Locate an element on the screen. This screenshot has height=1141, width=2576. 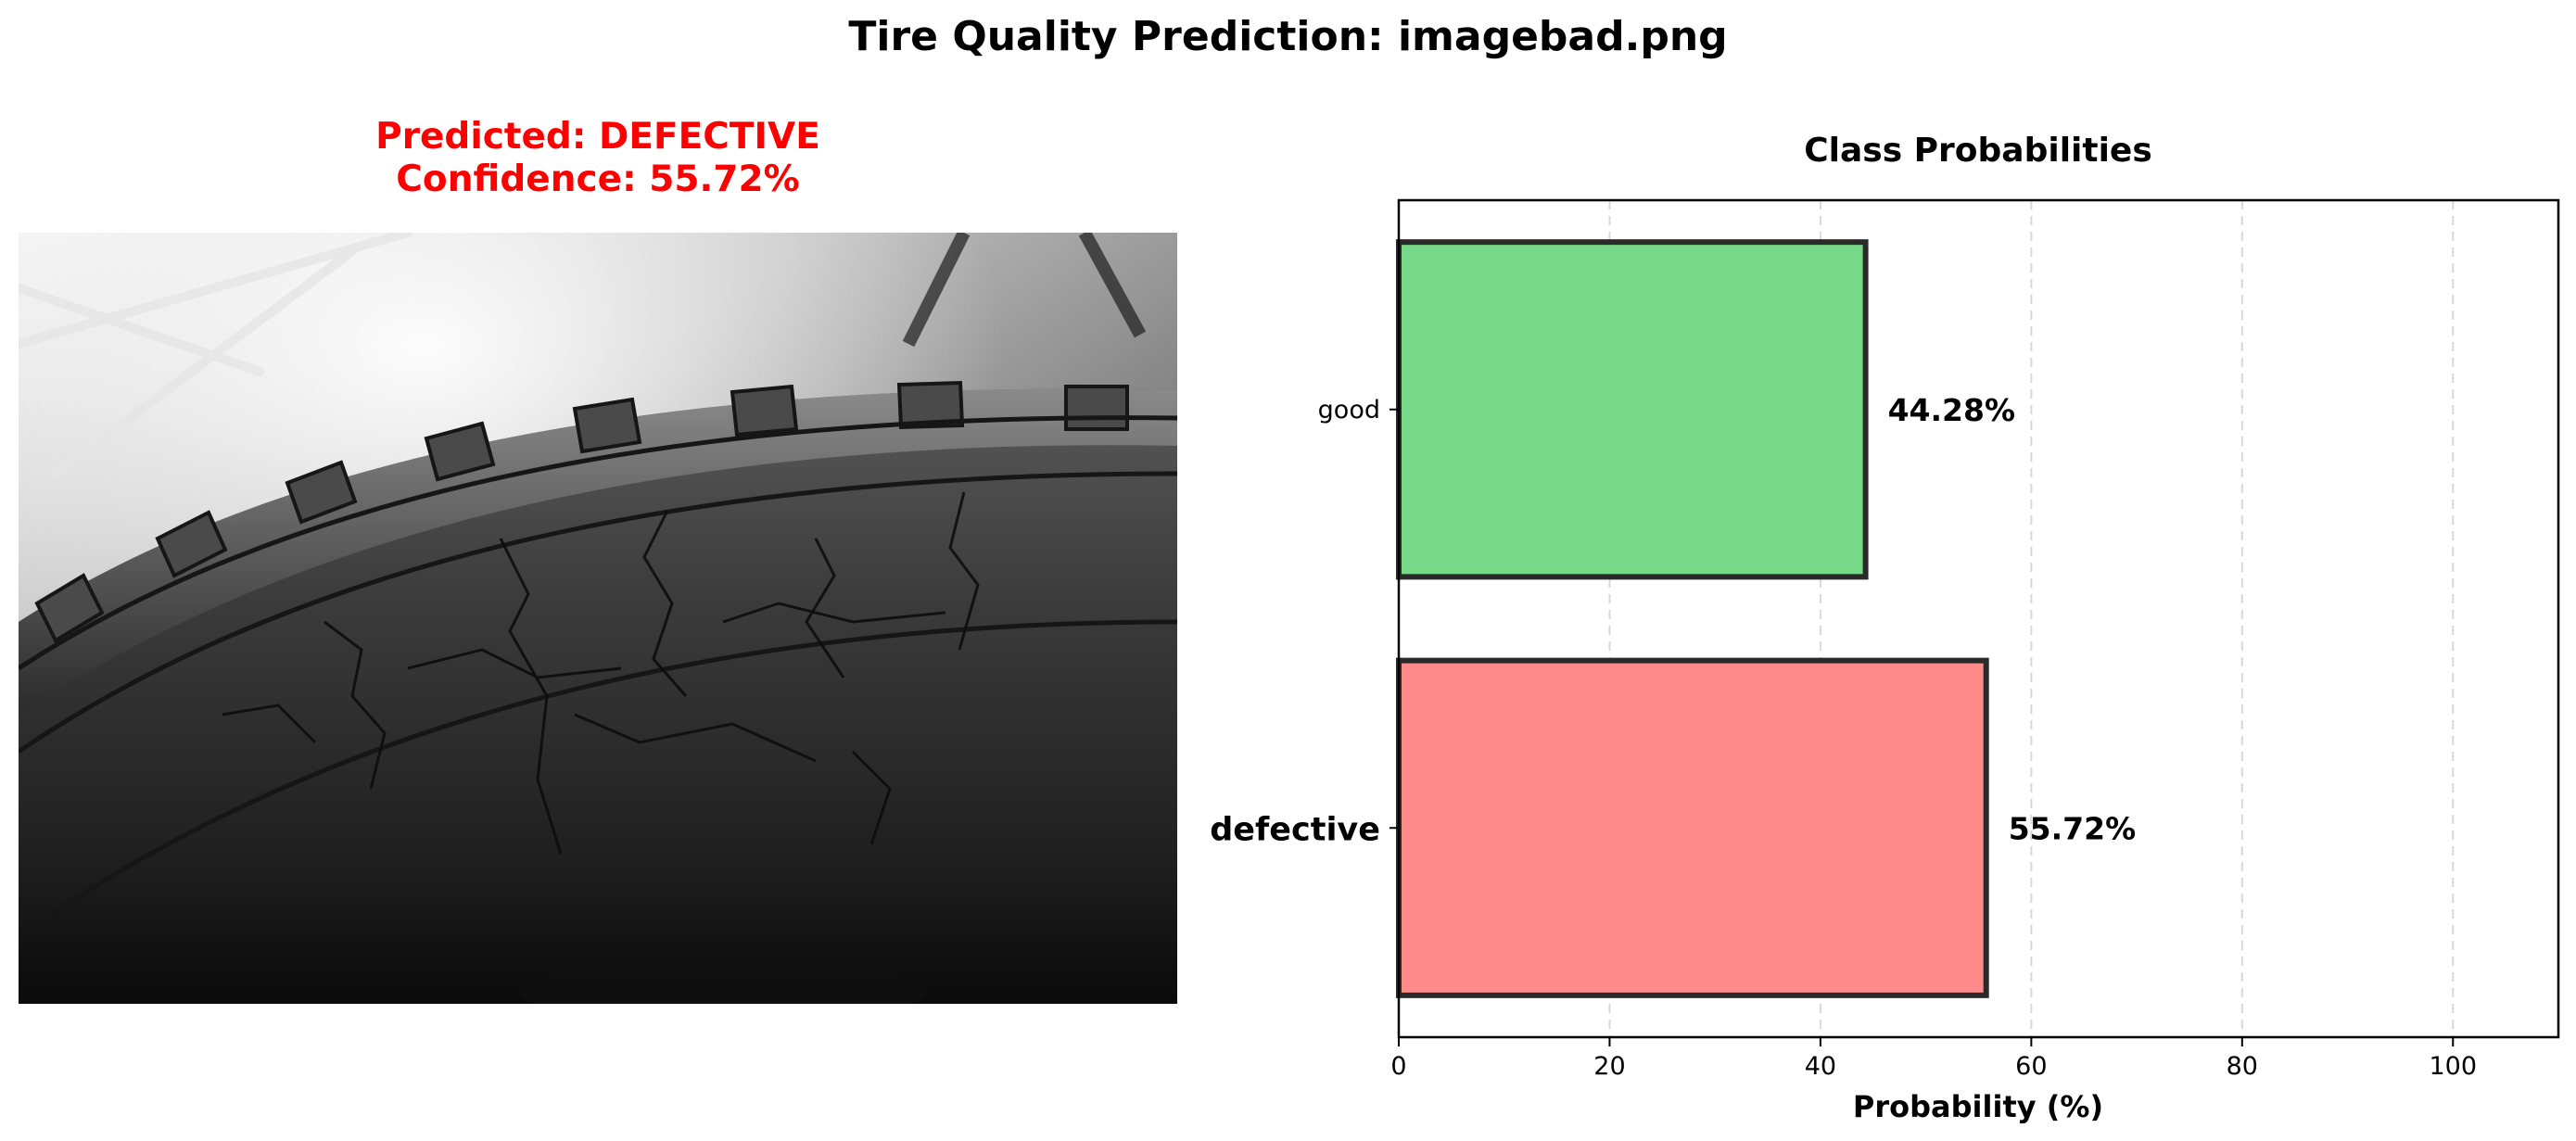
value-label-good: 44.28% is located at coordinates (1951, 410).